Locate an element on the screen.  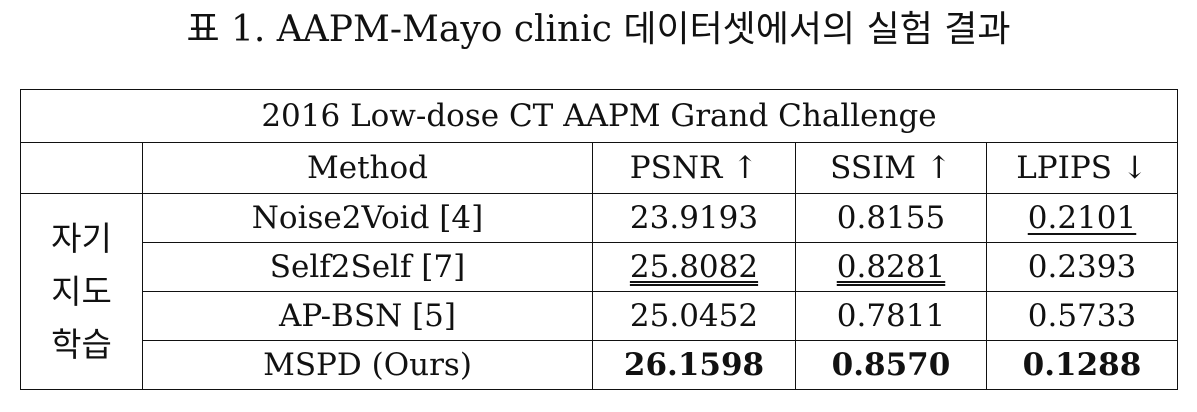
second-best-value: 0.2101 is located at coordinates (1082, 218).